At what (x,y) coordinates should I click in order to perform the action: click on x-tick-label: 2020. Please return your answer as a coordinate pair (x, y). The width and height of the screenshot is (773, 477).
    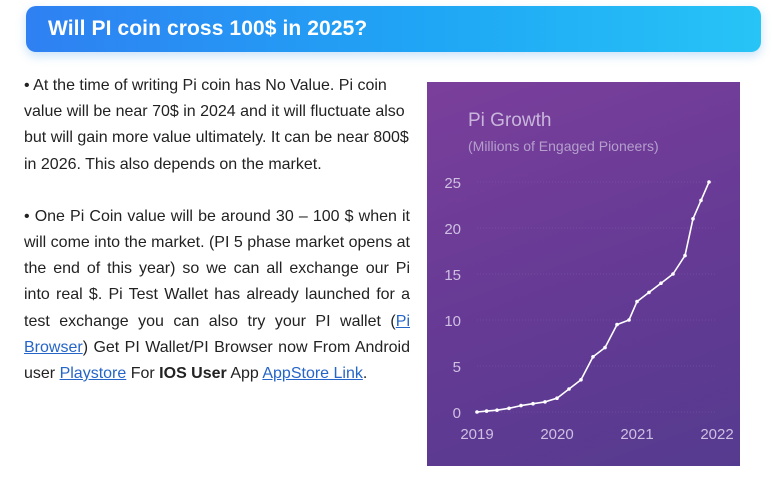
    Looking at the image, I should click on (556, 434).